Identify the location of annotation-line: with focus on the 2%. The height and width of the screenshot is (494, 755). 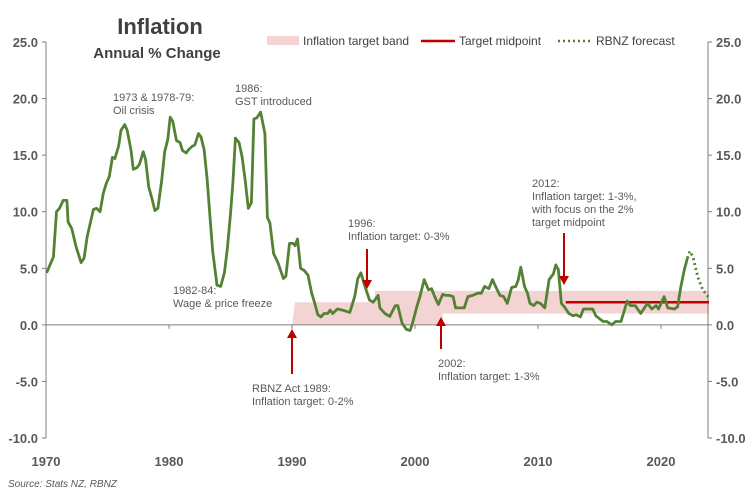
(582, 210).